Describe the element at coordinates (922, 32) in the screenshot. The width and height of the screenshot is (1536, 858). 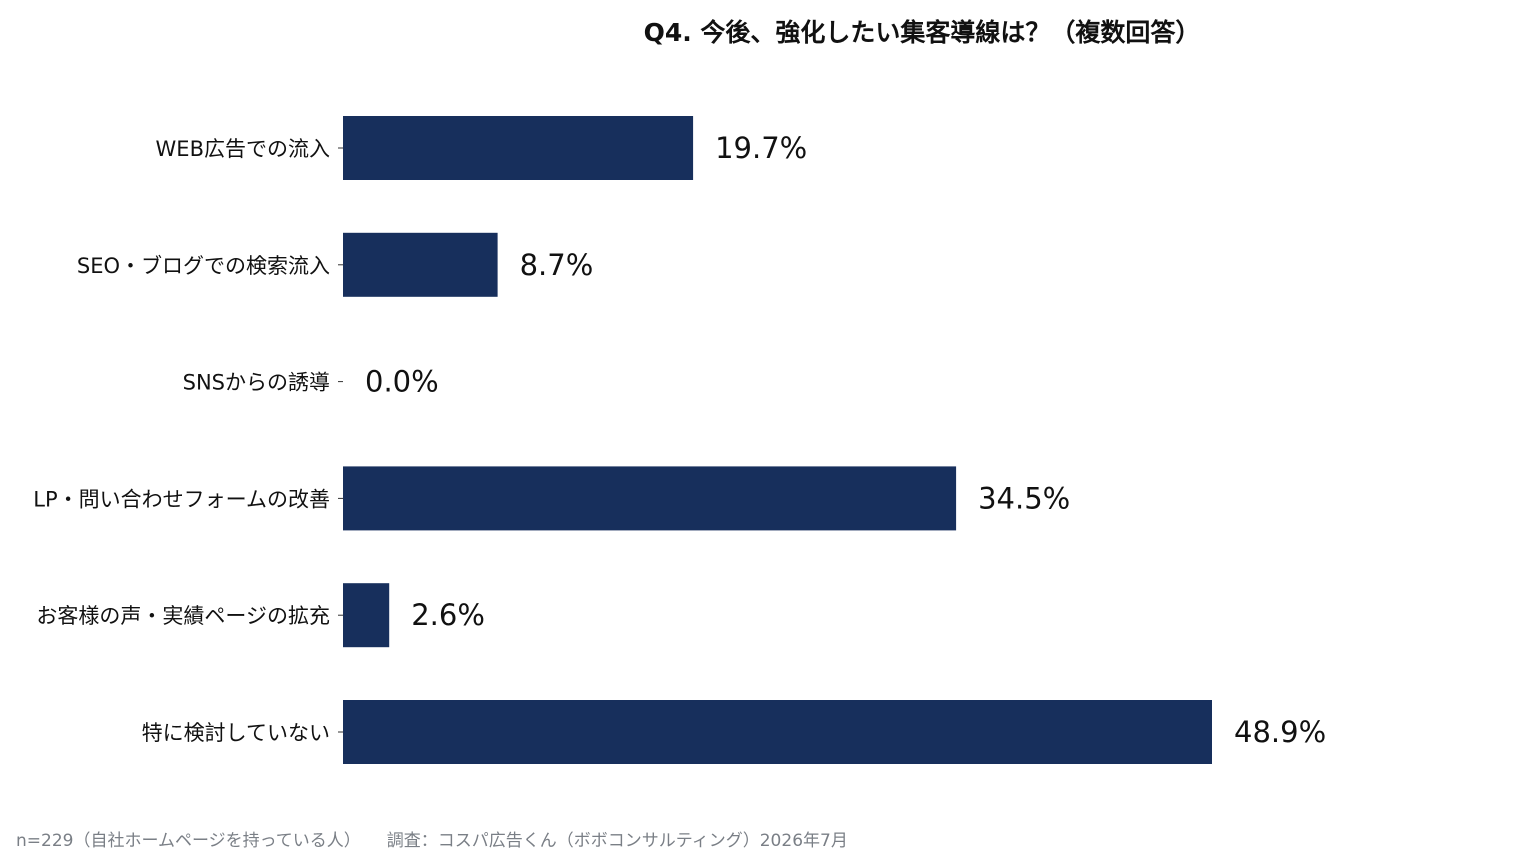
I see `chart-title: Q4. 今後、強化したい集客導線は？（複数回答）` at that location.